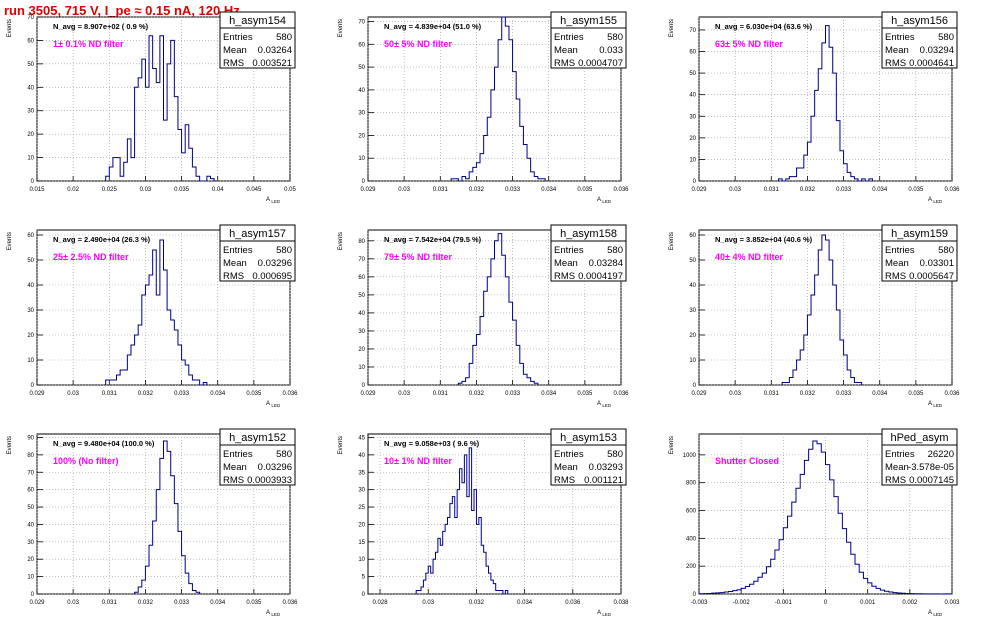 The height and width of the screenshot is (622, 996). I want to click on stats-value: 0.03284, so click(606, 263).